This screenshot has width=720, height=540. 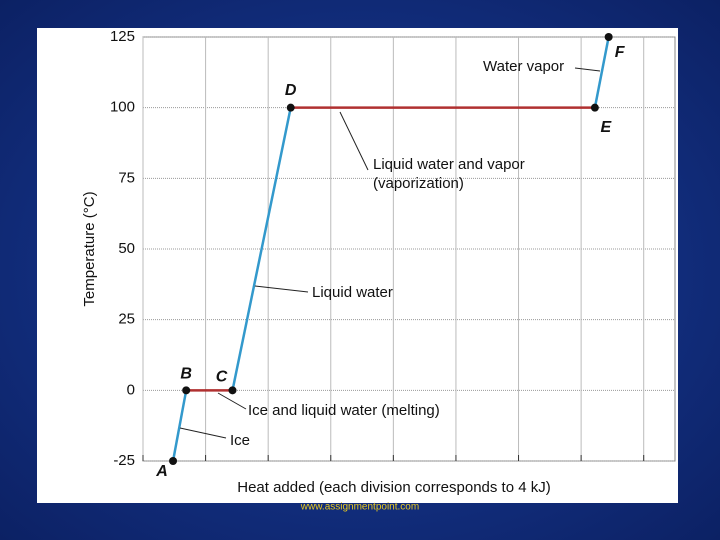 I want to click on point-label: D, so click(x=291, y=90).